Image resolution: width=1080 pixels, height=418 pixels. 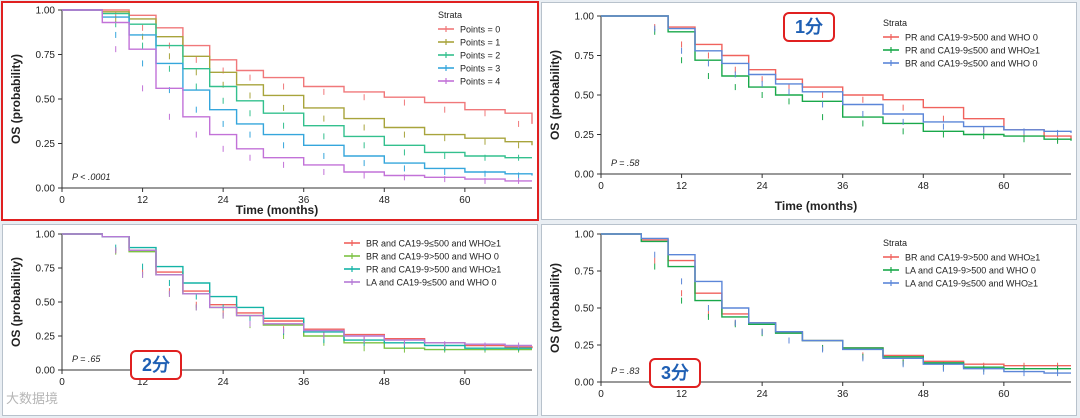 I want to click on legend-label-2: BR and CA19-9>500 and WHO 0, so click(x=432, y=257).